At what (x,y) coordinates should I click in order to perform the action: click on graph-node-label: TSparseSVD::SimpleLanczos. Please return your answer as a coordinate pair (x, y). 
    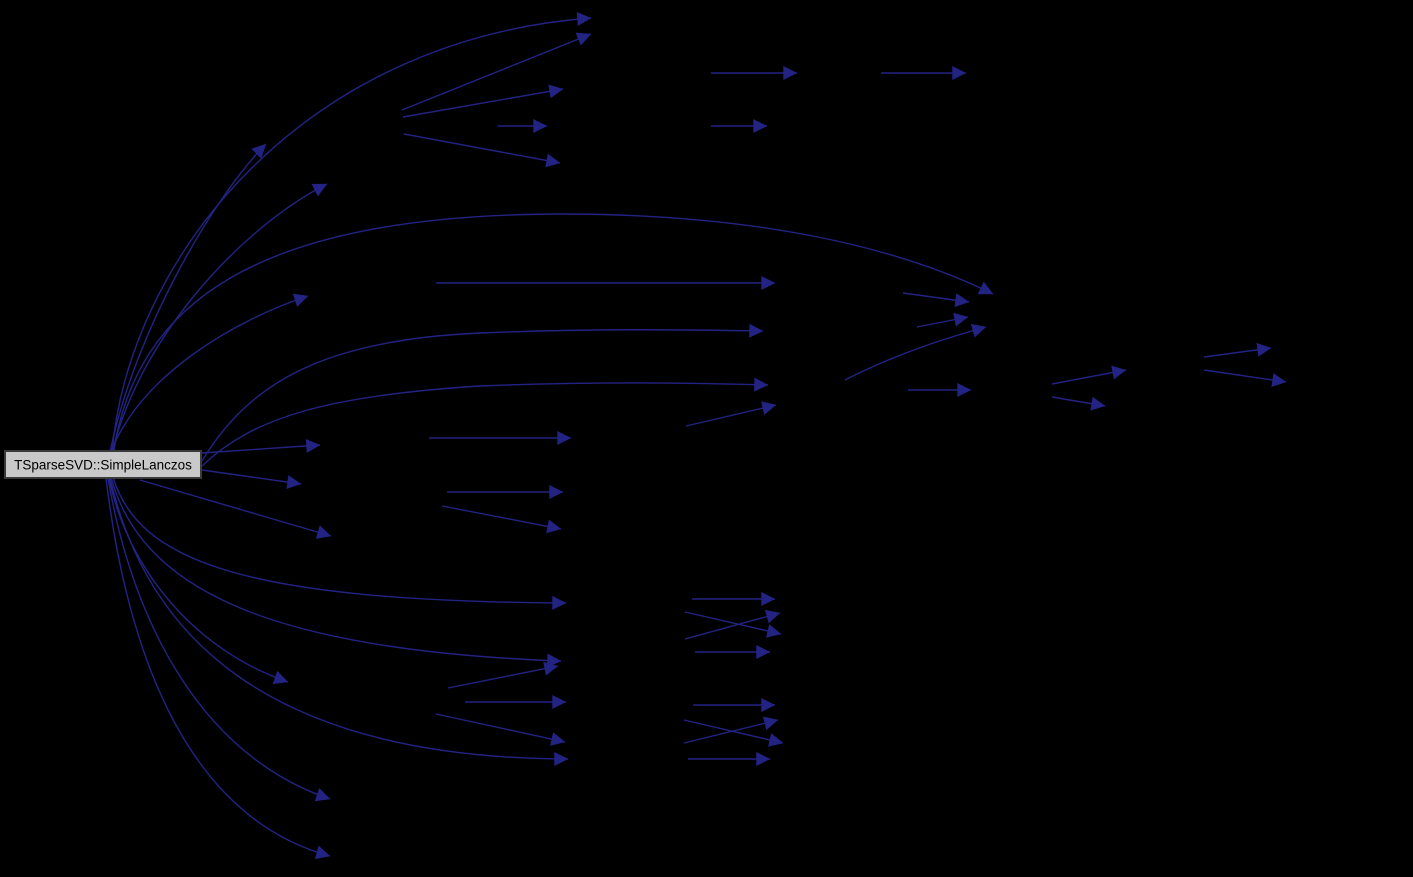
    Looking at the image, I should click on (103, 465).